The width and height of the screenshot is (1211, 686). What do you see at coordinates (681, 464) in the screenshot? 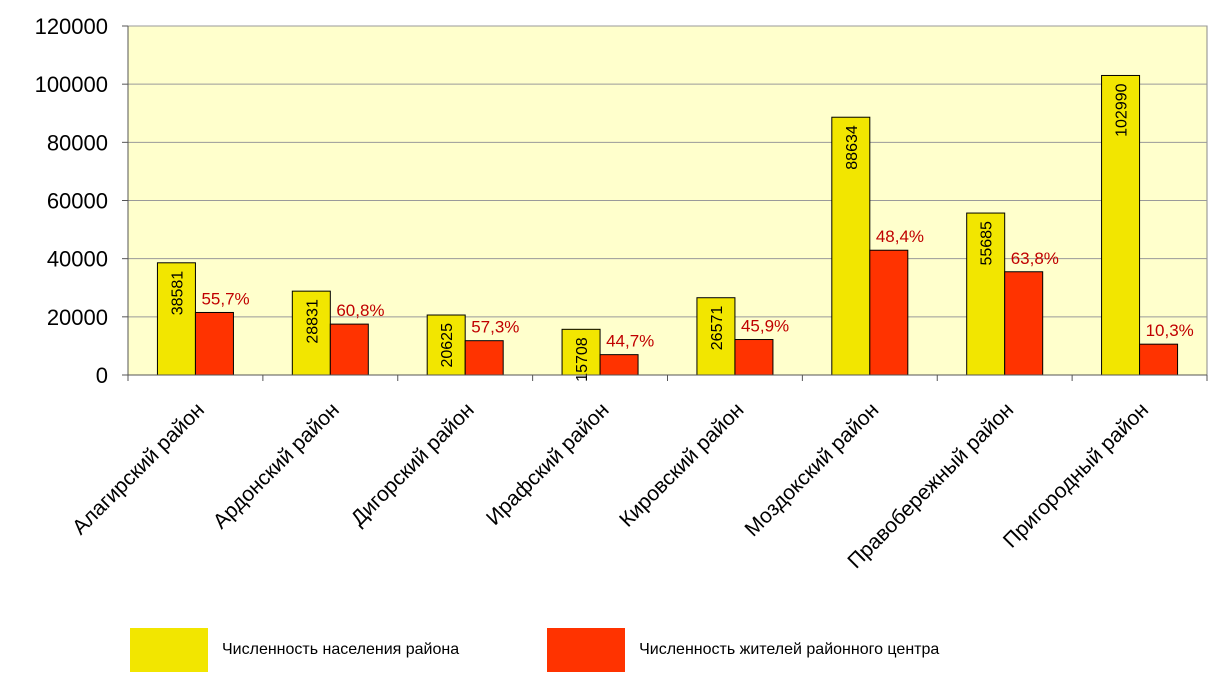
I see `x-category-label: Кировский район` at bounding box center [681, 464].